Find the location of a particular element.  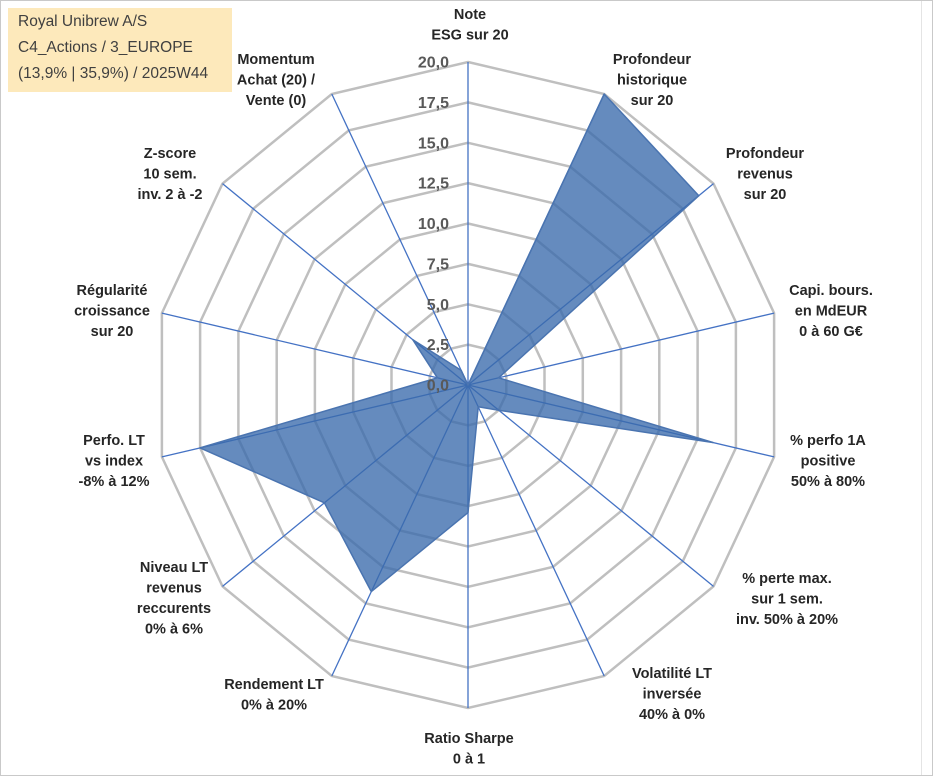

axis-label: Note ESG sur 20 is located at coordinates (469, 25).